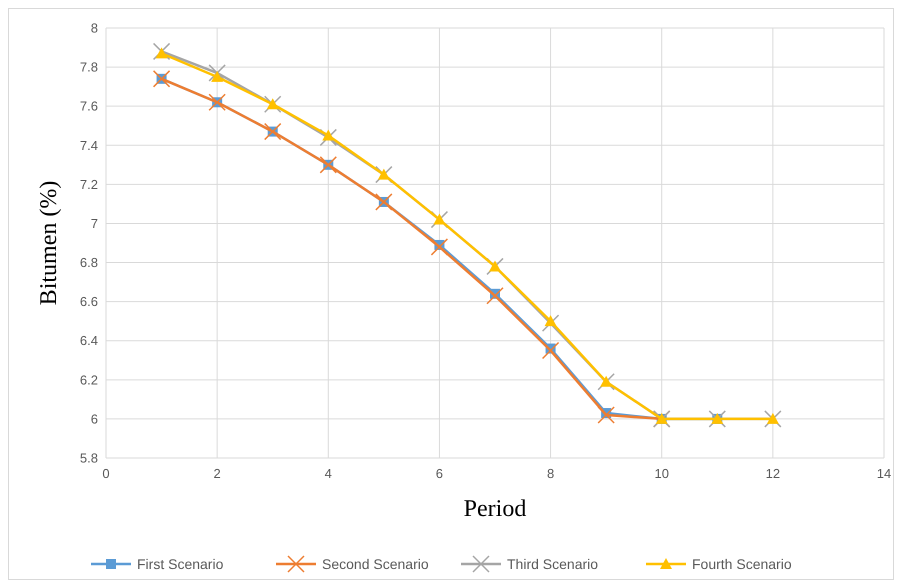  I want to click on y-tick-label: 5.8, so click(89, 458).